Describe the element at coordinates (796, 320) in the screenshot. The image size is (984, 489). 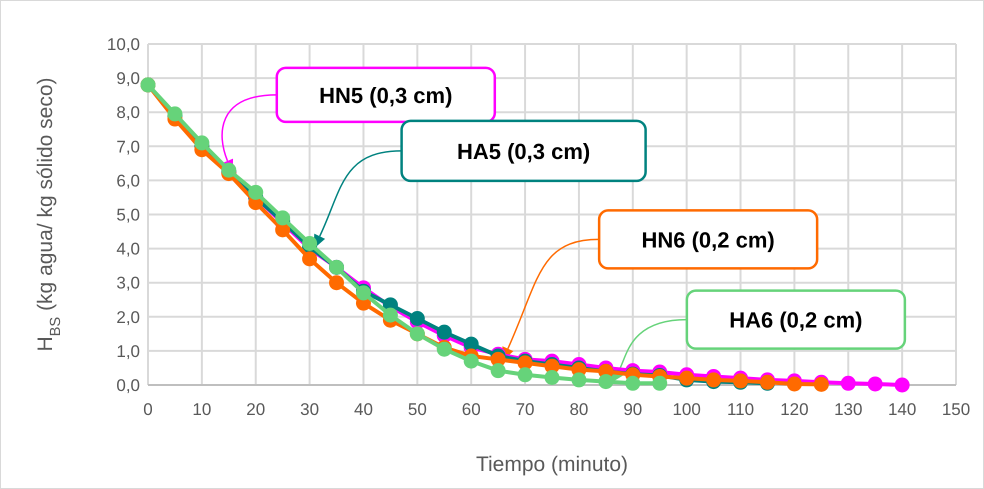
I see `text: HA6 (0,2 cm)` at that location.